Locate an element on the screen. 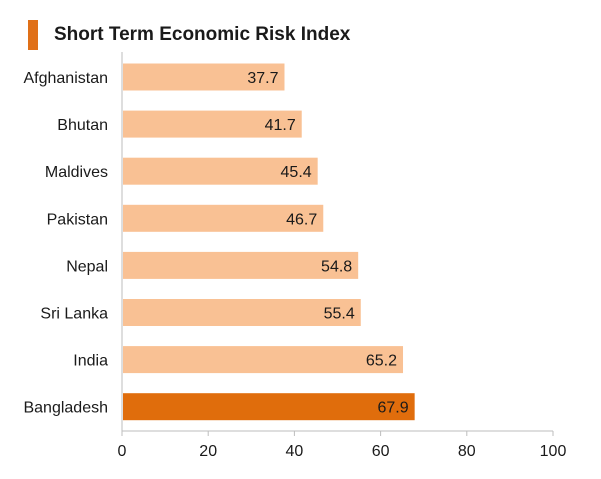  value-label-afghanistan: 37.7 is located at coordinates (262, 78).